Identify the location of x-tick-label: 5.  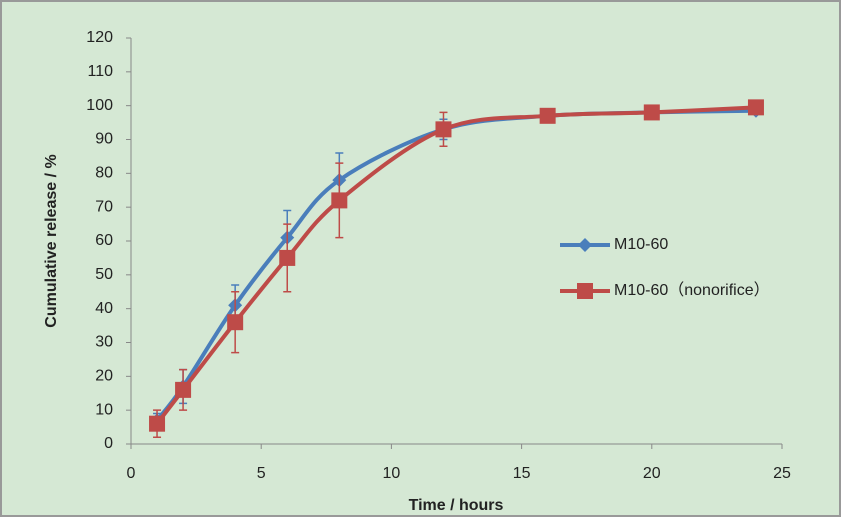
(261, 473).